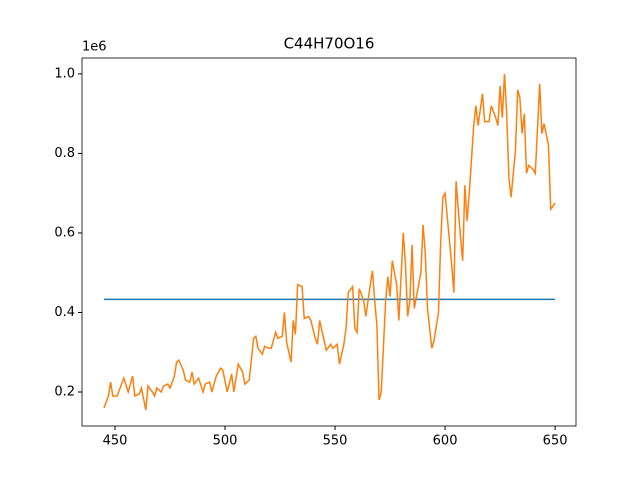  What do you see at coordinates (335, 441) in the screenshot?
I see `x-tick-label: 550` at bounding box center [335, 441].